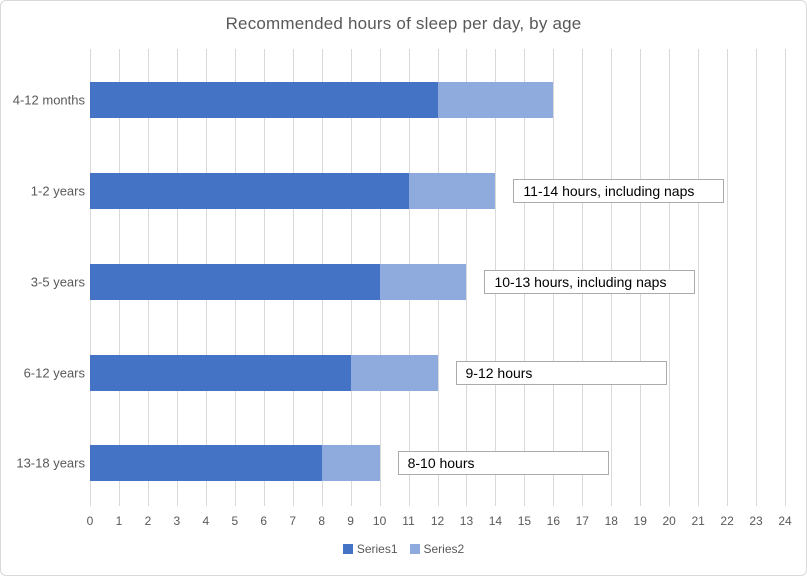 The image size is (807, 576). Describe the element at coordinates (611, 521) in the screenshot. I see `x-tick-label: 18` at that location.